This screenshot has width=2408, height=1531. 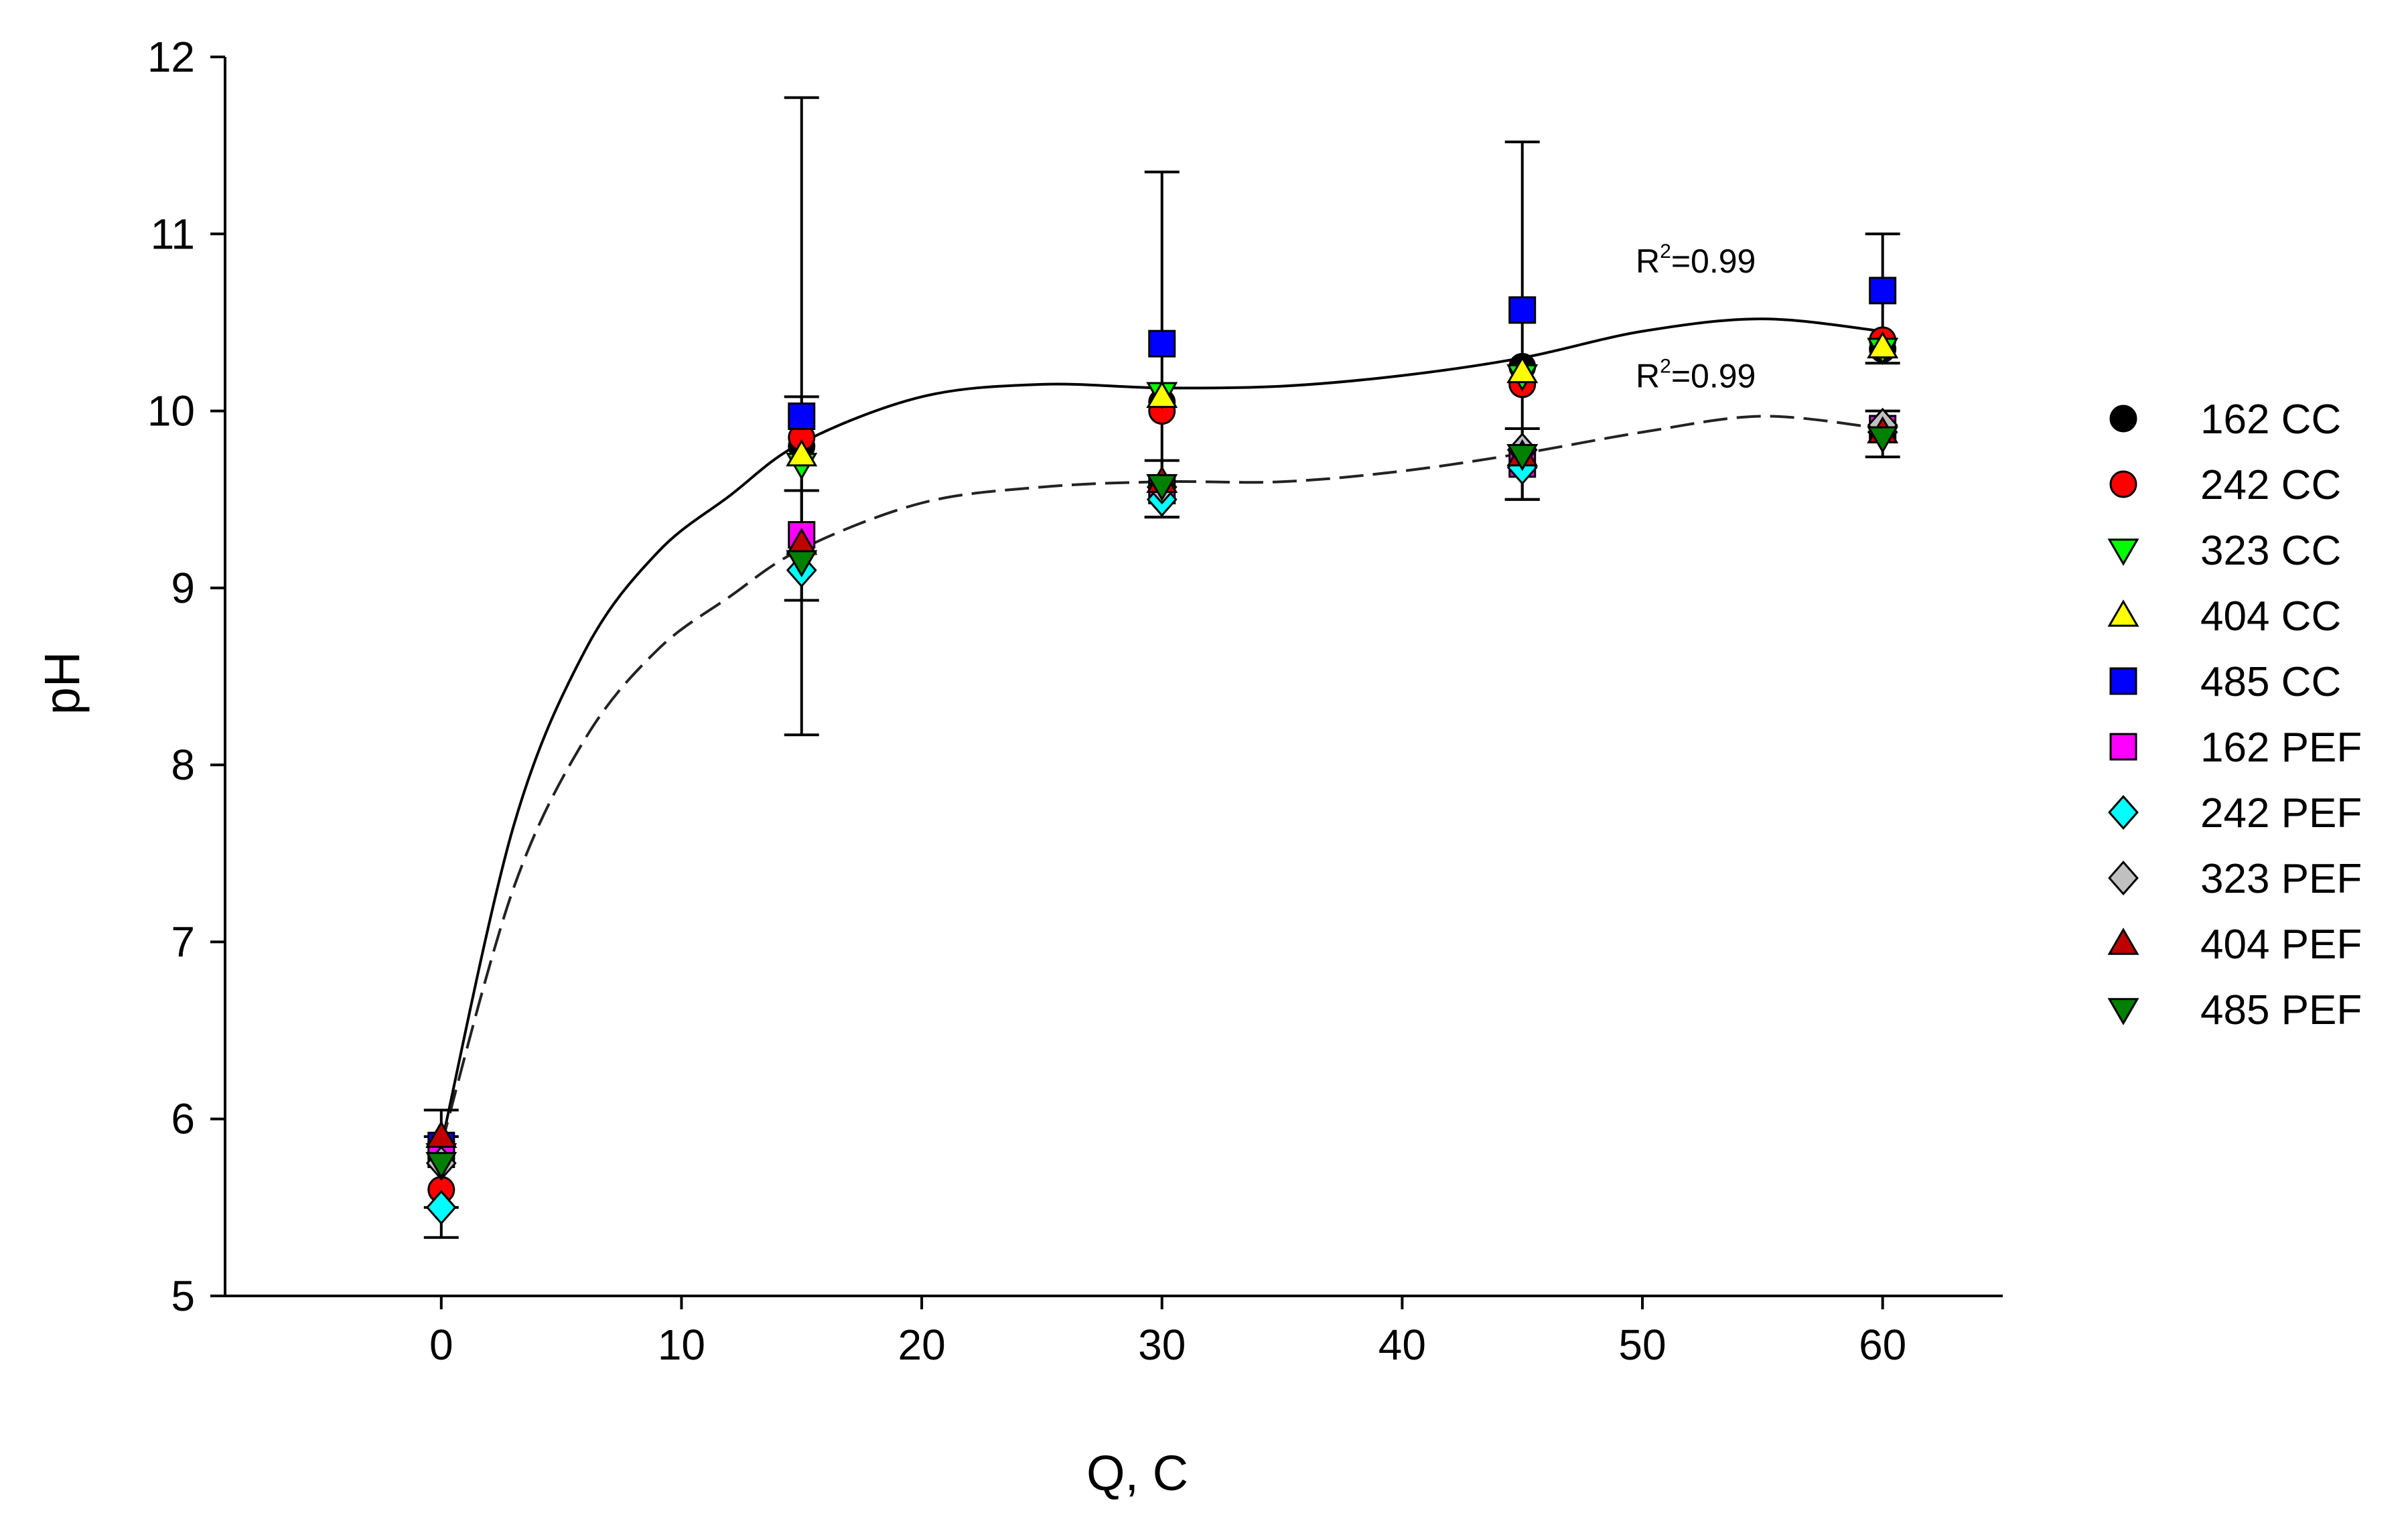 I want to click on legend-label-162-pef: 162 PEF, so click(x=2281, y=748).